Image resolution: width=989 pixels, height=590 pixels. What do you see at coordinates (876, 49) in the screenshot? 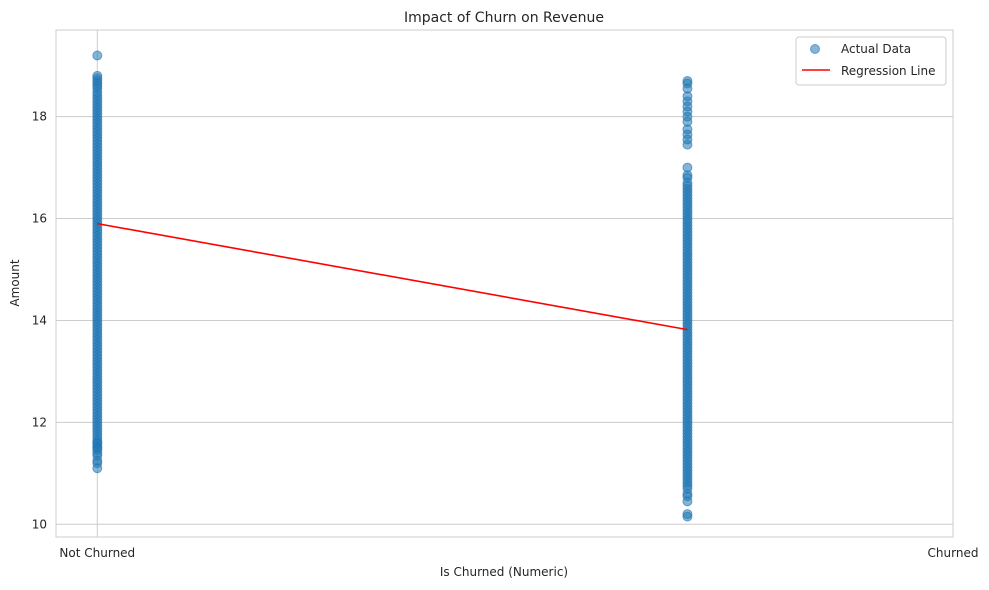
I see `legend-label-actual-data: Actual Data` at bounding box center [876, 49].